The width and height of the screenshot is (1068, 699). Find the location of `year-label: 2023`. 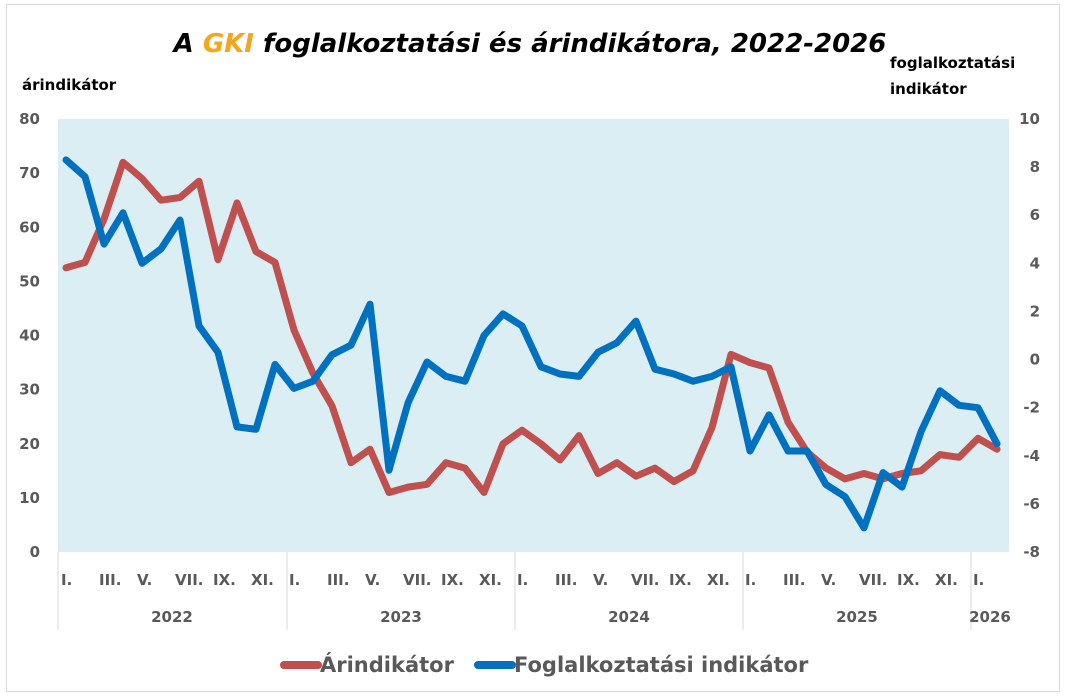

year-label: 2023 is located at coordinates (401, 617).